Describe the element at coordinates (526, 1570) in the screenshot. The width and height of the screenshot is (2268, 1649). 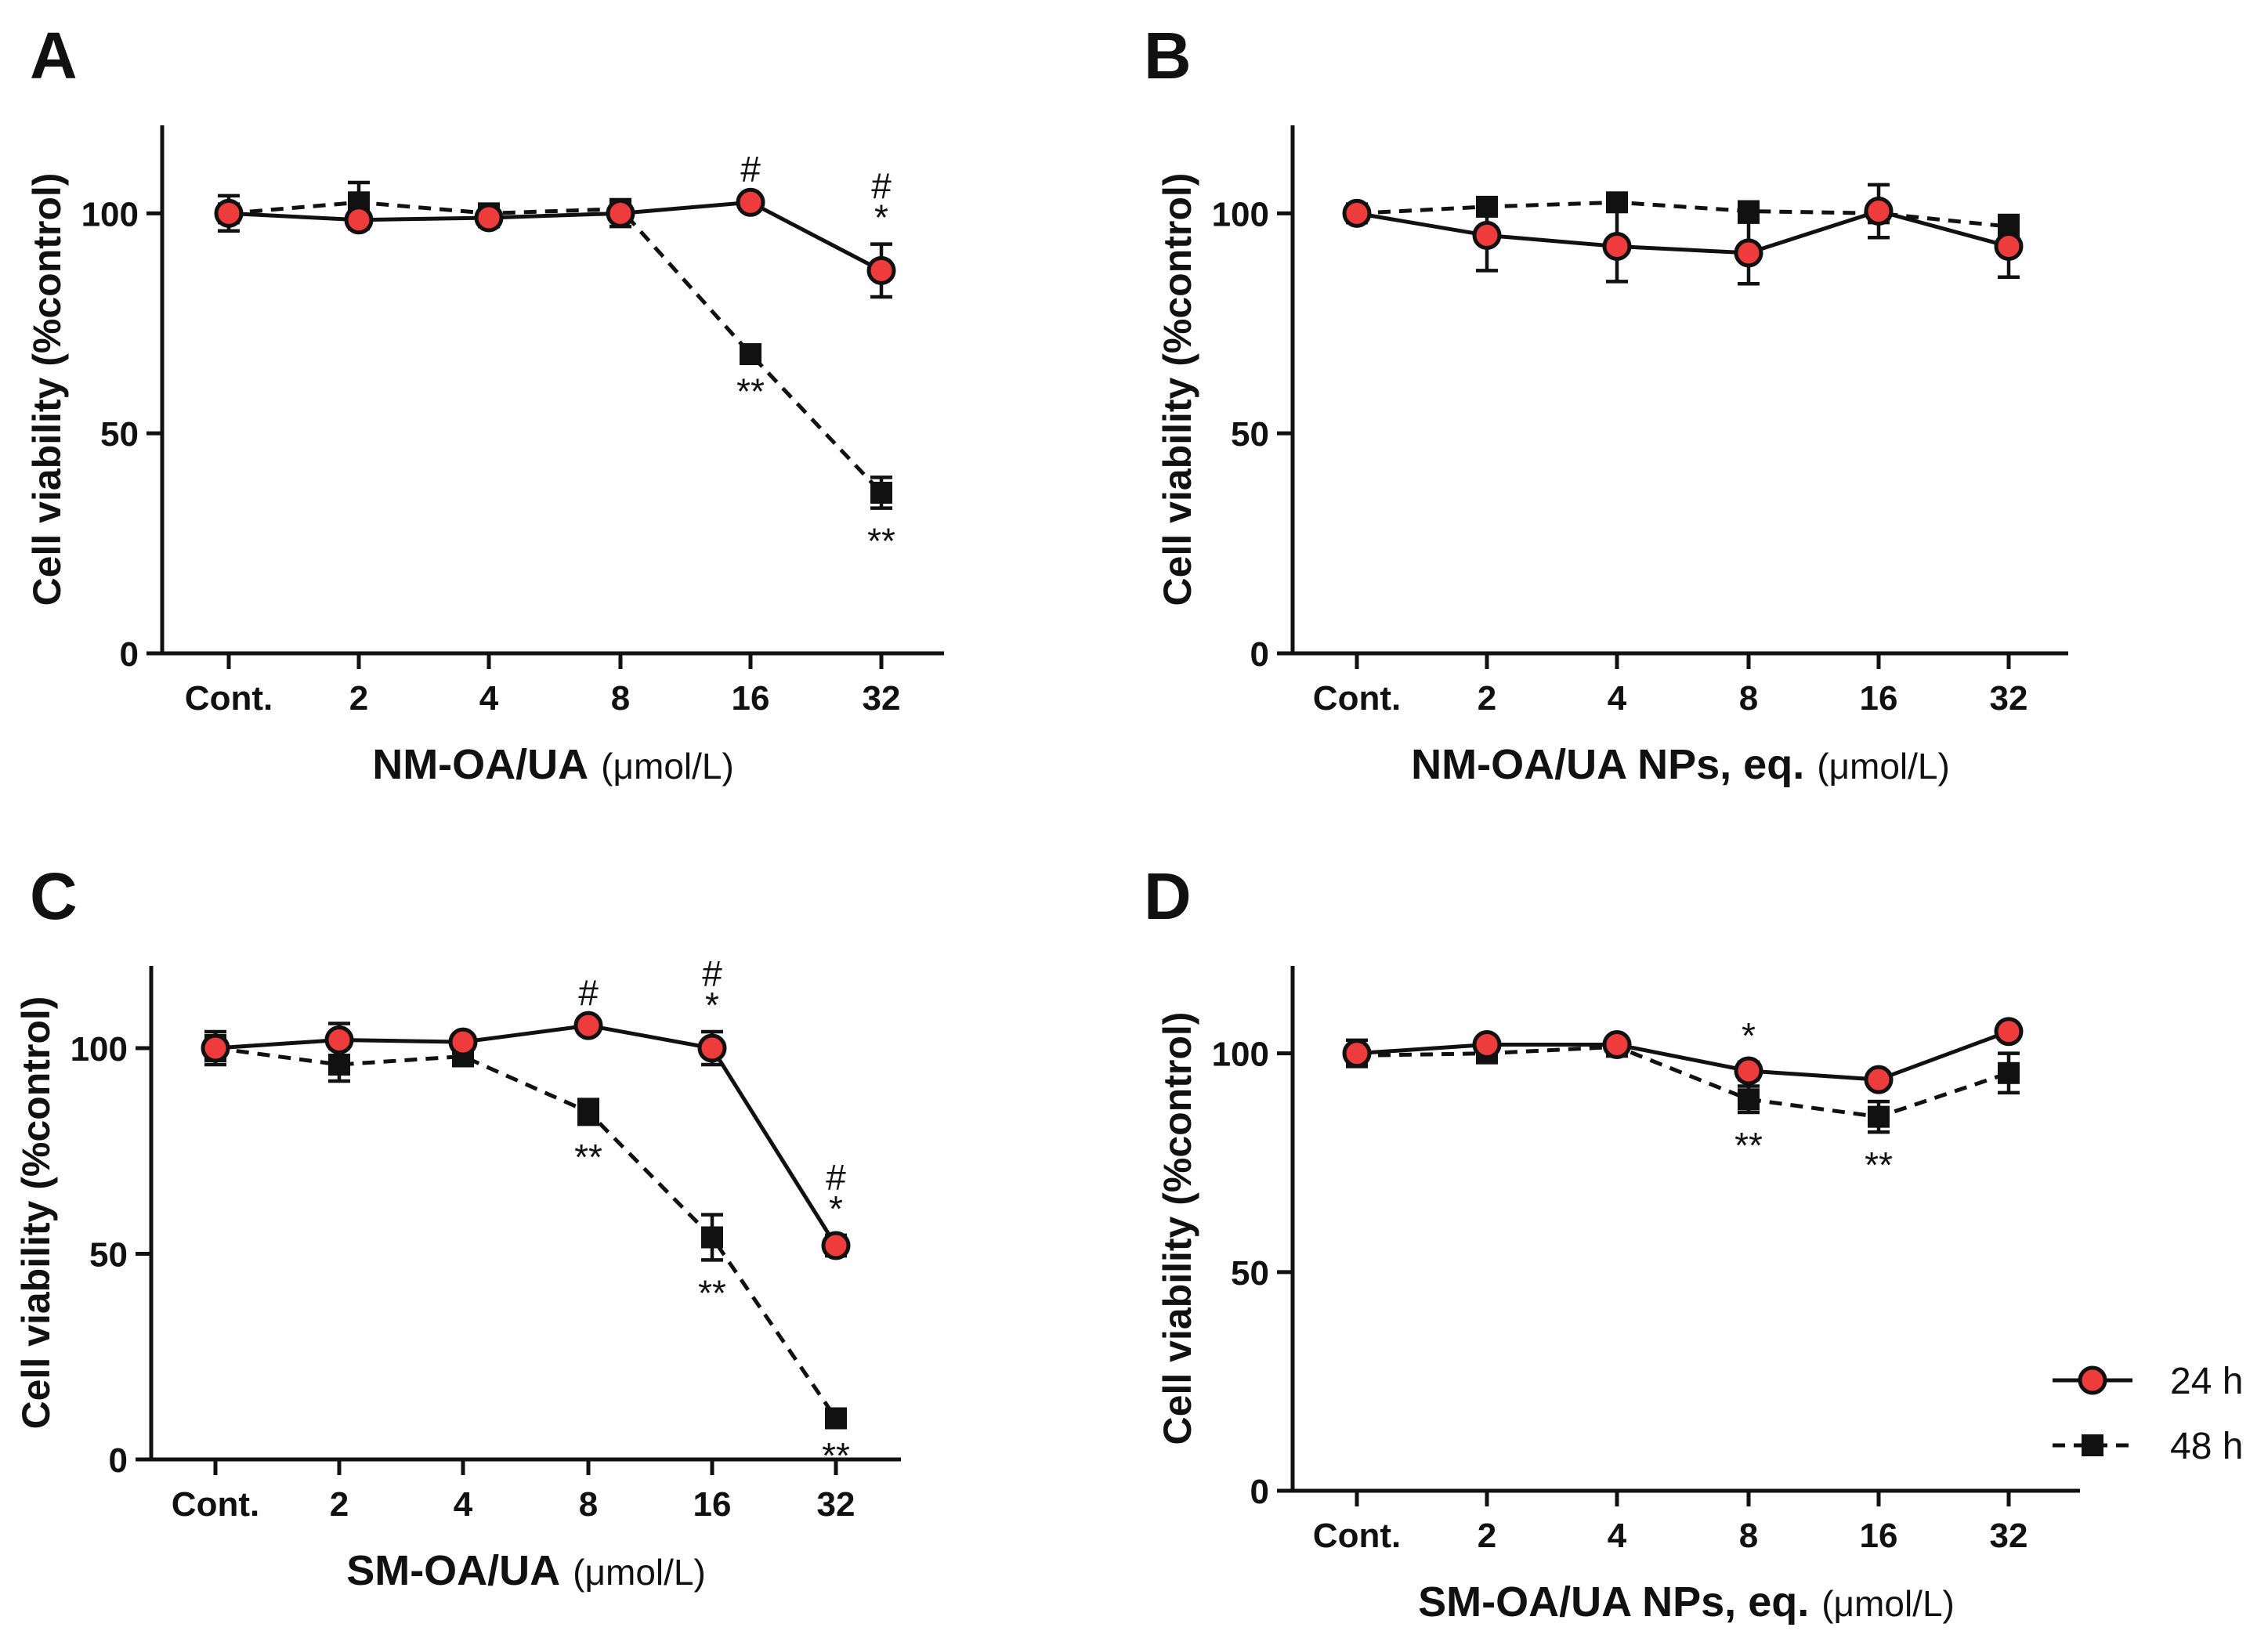
I see `x-axis-title: SM-OA/UA (μmol/L)` at that location.